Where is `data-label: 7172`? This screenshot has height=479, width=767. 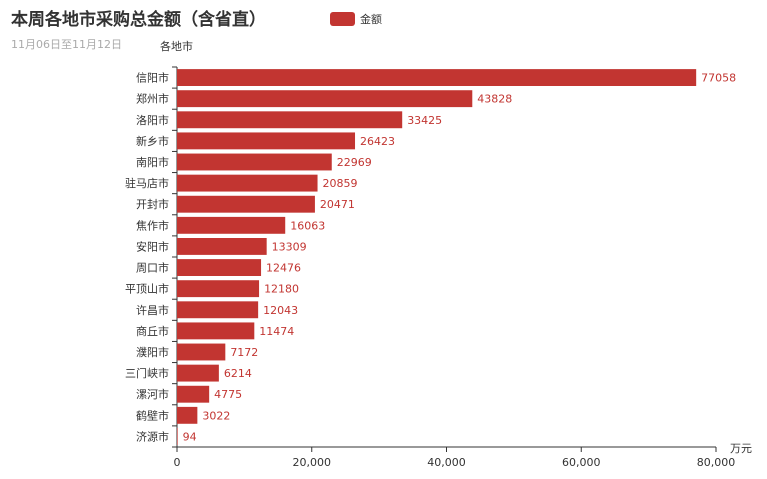
data-label: 7172 is located at coordinates (244, 352).